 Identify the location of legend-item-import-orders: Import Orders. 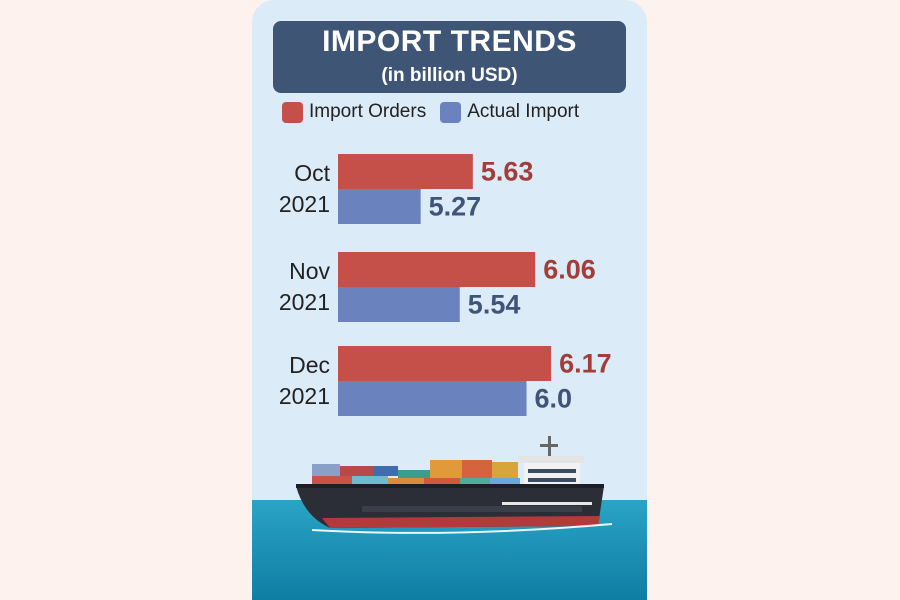
(354, 112).